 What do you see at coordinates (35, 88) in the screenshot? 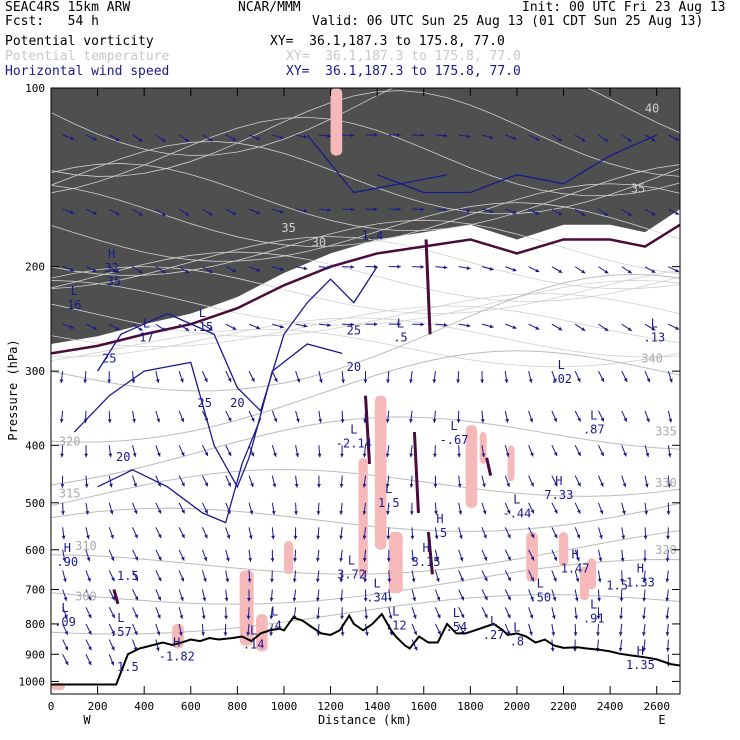
I see `y-tick-label: 100` at bounding box center [35, 88].